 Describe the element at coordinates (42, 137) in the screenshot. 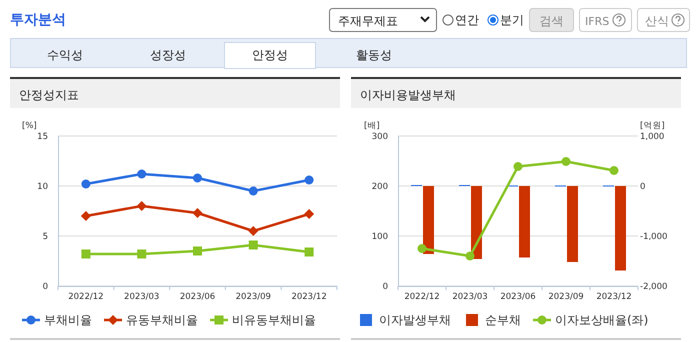

I see `y-tick-label: 15` at that location.